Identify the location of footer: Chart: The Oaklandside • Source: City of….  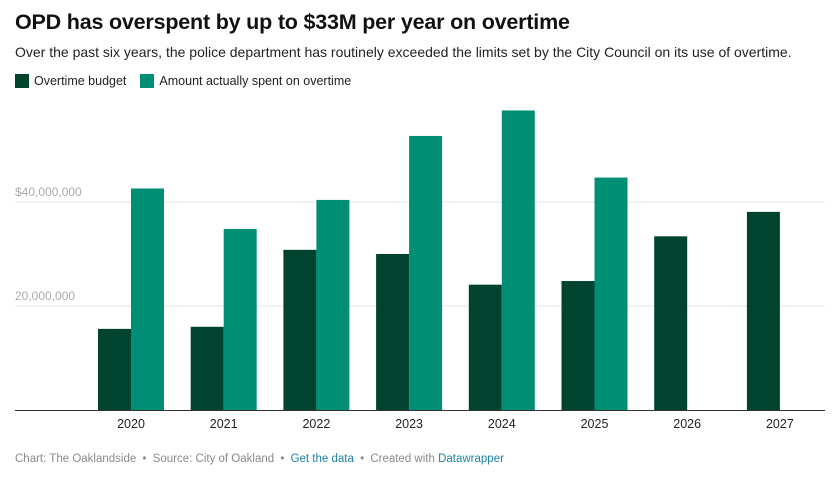
(259, 459).